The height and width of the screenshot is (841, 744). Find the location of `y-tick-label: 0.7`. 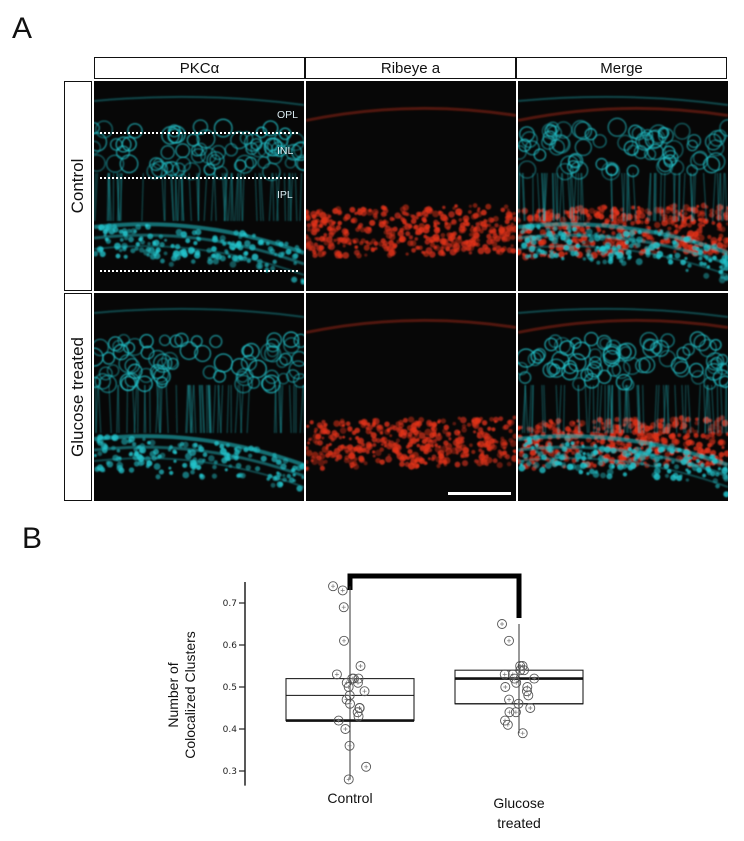

y-tick-label: 0.7 is located at coordinates (230, 604).